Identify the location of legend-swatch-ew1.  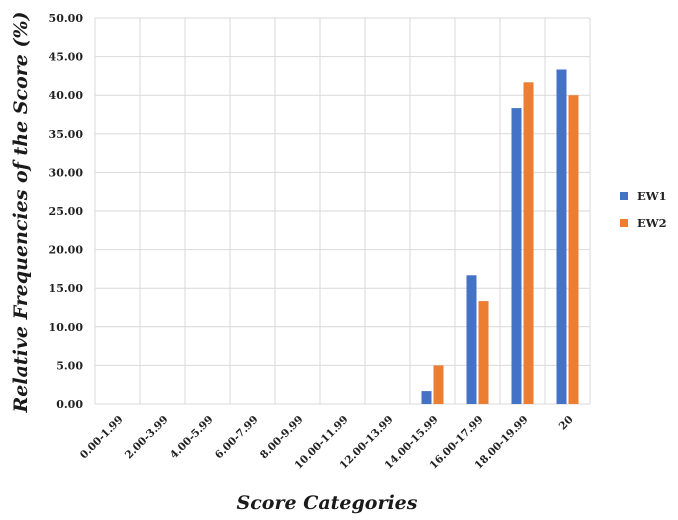
(624, 196).